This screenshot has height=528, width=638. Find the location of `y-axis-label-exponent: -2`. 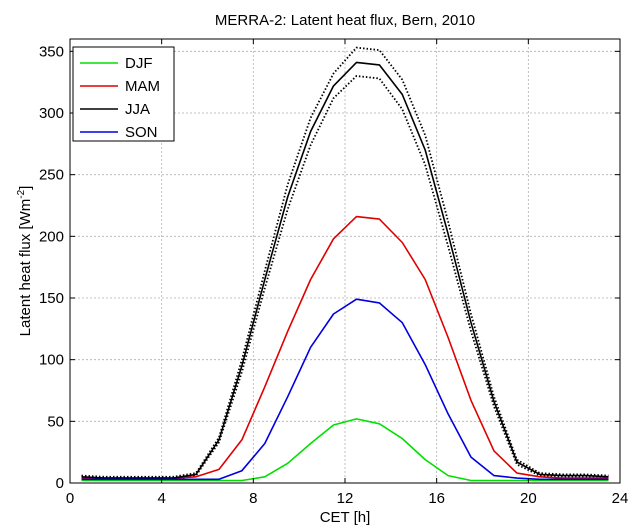

y-axis-label-exponent: -2 is located at coordinates (21, 193).